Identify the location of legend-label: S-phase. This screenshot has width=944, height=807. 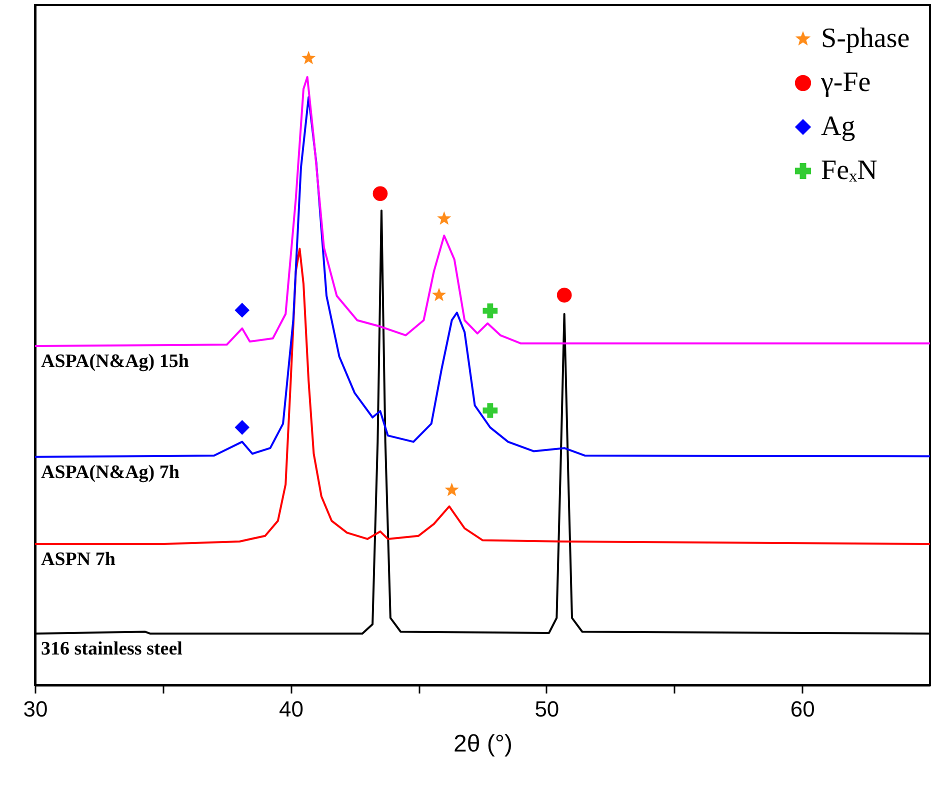
(865, 38).